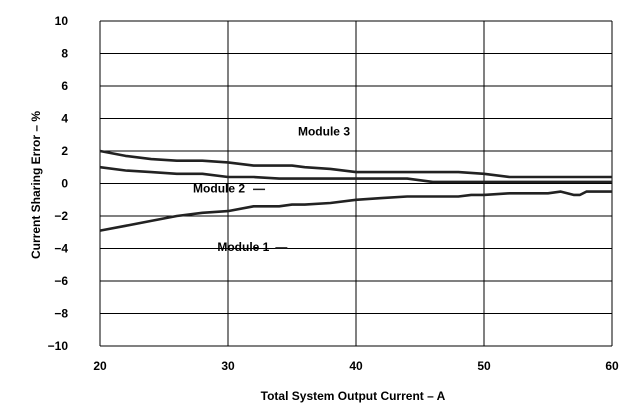  I want to click on y-tick-label: −8, so click(61, 314).